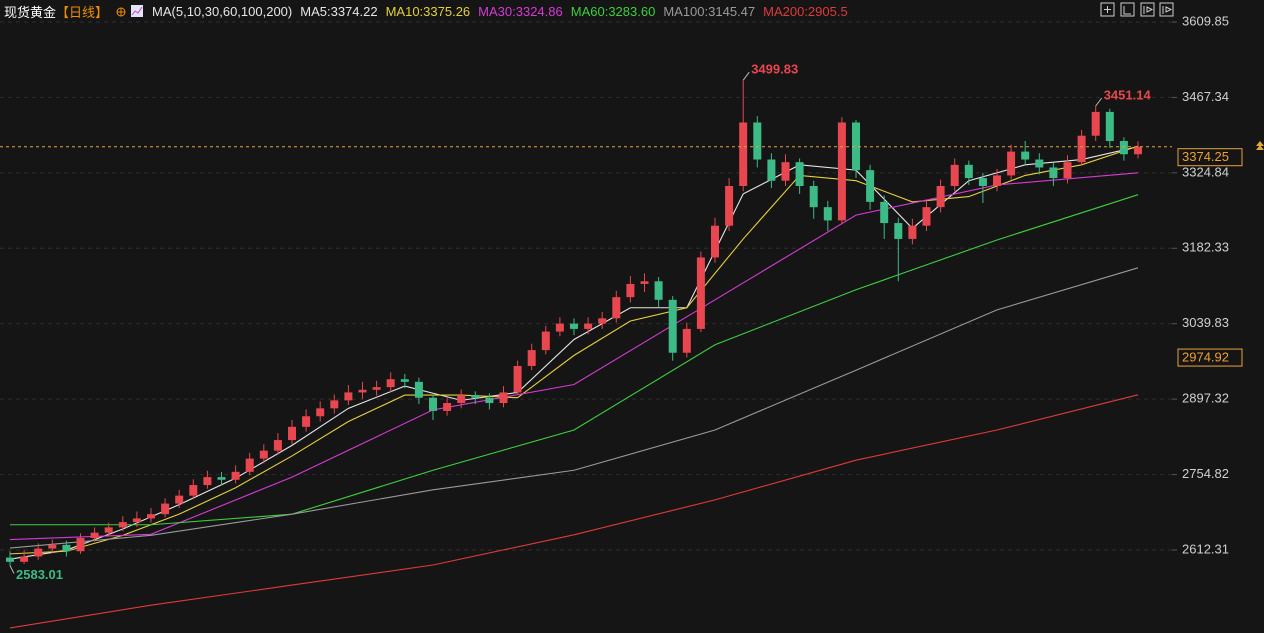  I want to click on price-arrow, so click(1260, 145).